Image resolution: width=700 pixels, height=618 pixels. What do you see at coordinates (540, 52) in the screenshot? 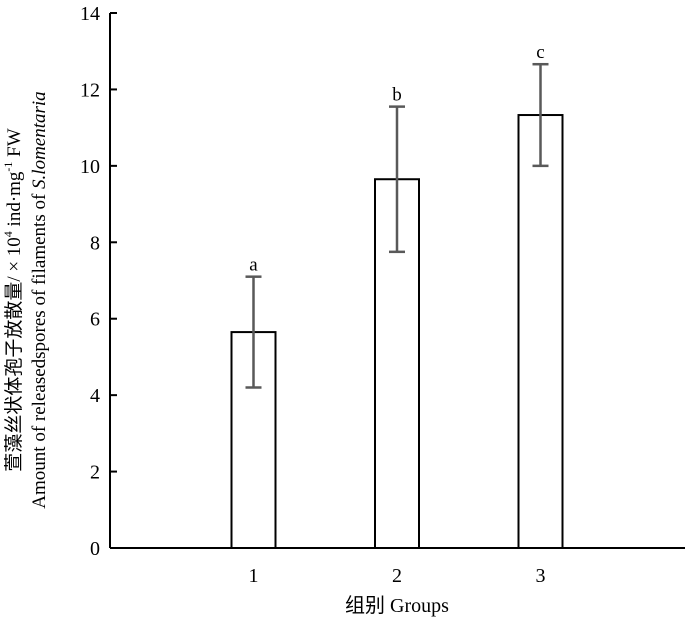
I see `significance-label-group-3: c` at bounding box center [540, 52].